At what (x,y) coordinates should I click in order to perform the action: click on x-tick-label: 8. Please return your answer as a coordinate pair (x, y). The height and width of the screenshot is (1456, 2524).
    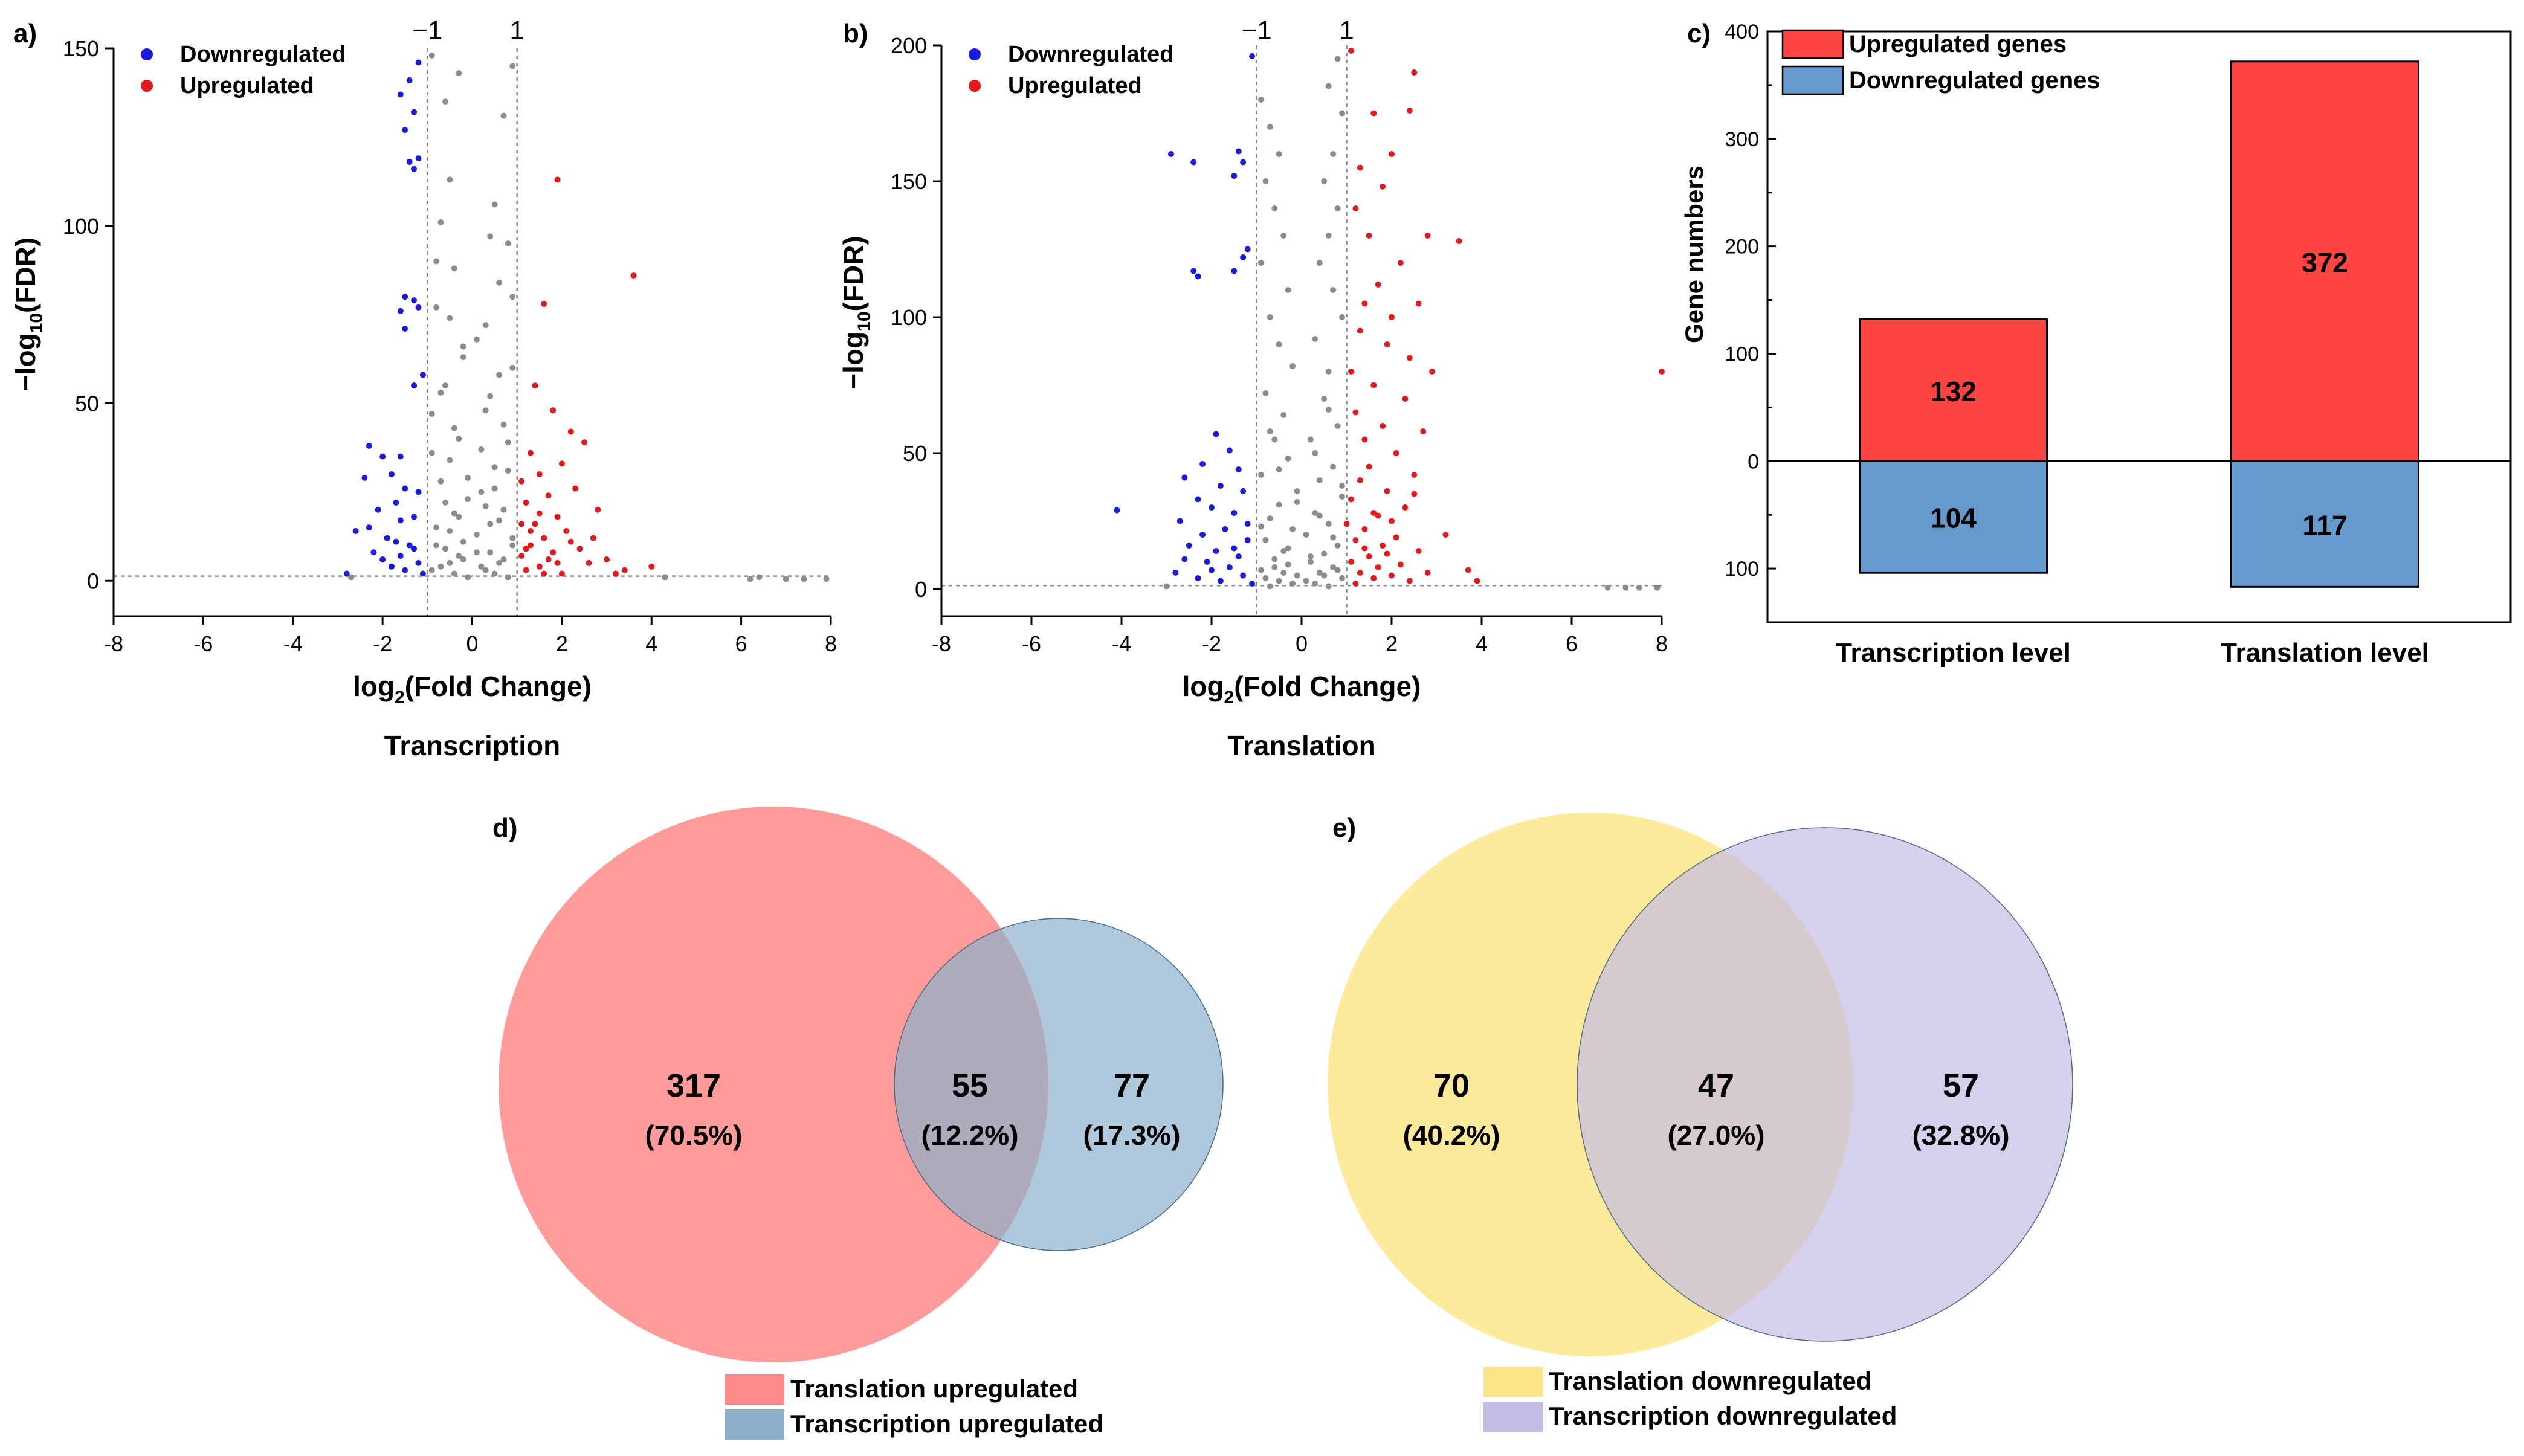
    Looking at the image, I should click on (1662, 643).